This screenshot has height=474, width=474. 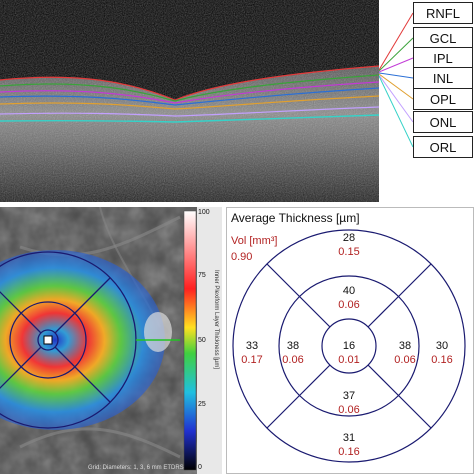 I want to click on gcl-line, so click(x=189, y=88).